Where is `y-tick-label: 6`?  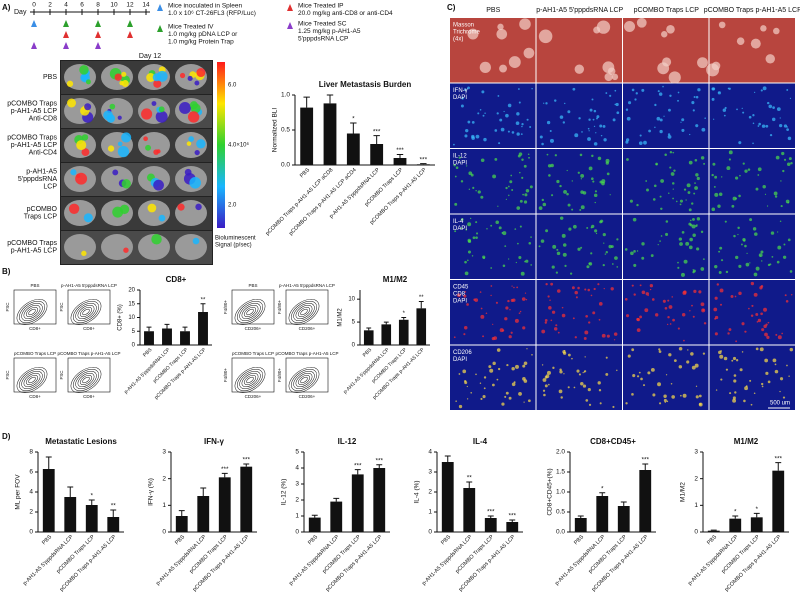 y-tick-label: 6 is located at coordinates (31, 472).